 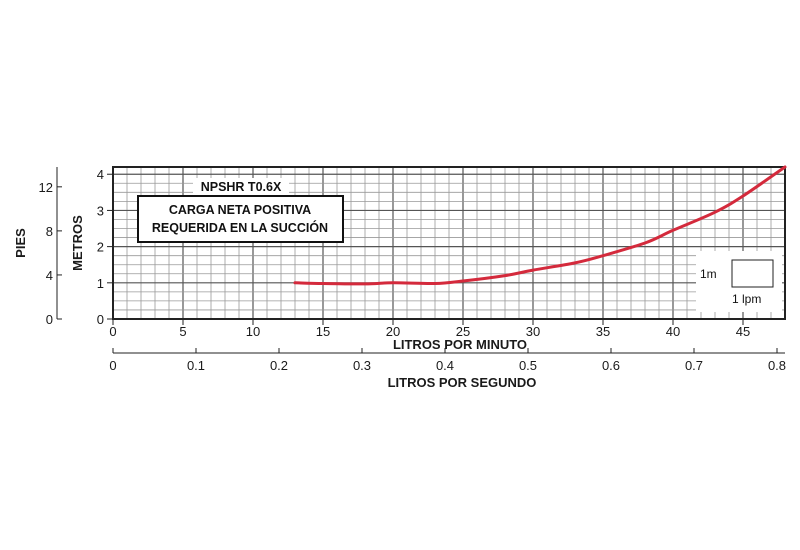 I want to click on x-lpm-tick-label: 25, so click(x=463, y=331).